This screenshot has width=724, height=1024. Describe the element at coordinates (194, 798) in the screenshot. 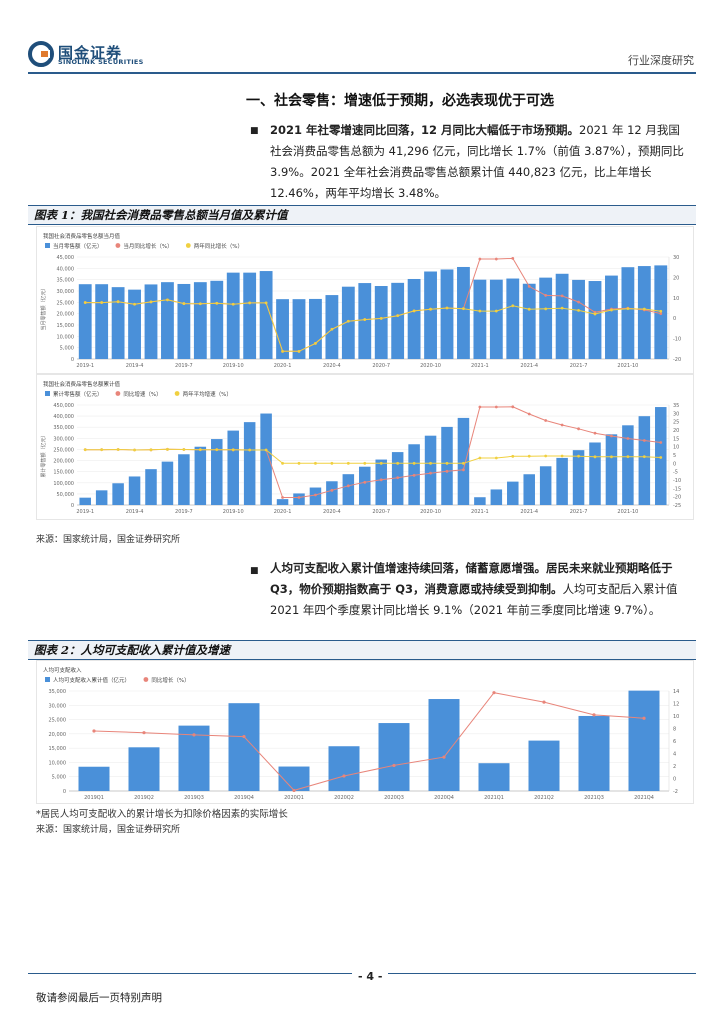

I see `x-tick-label: 2019Q3` at that location.